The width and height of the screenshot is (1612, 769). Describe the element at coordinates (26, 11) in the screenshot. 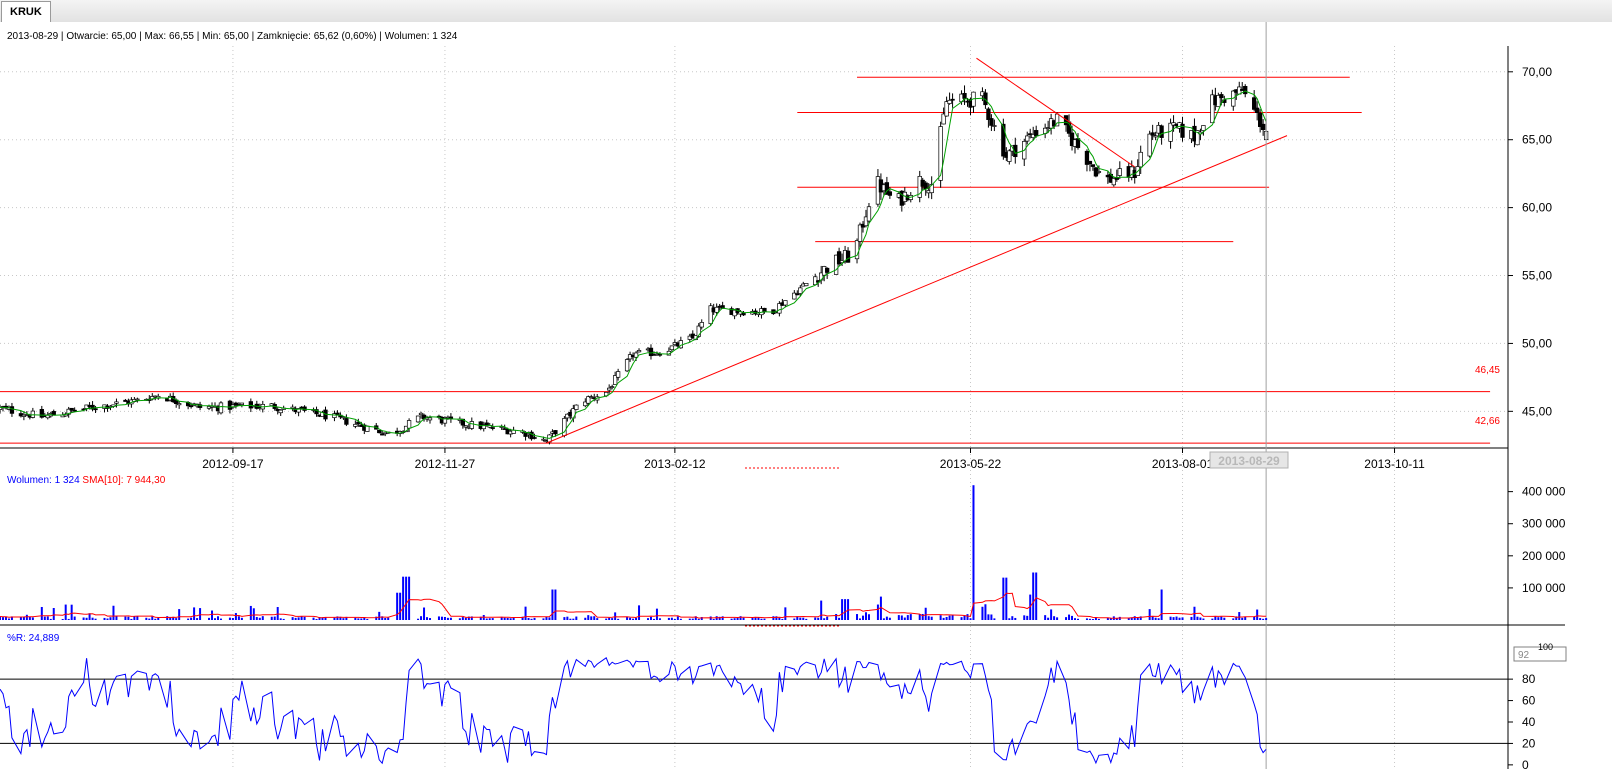

I see `tab-kruk: KRUK` at that location.